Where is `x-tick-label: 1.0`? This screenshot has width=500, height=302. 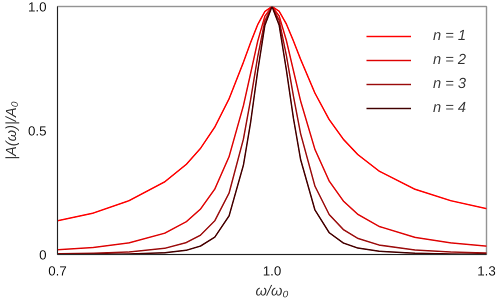
x-tick-label: 1.0 is located at coordinates (272, 271).